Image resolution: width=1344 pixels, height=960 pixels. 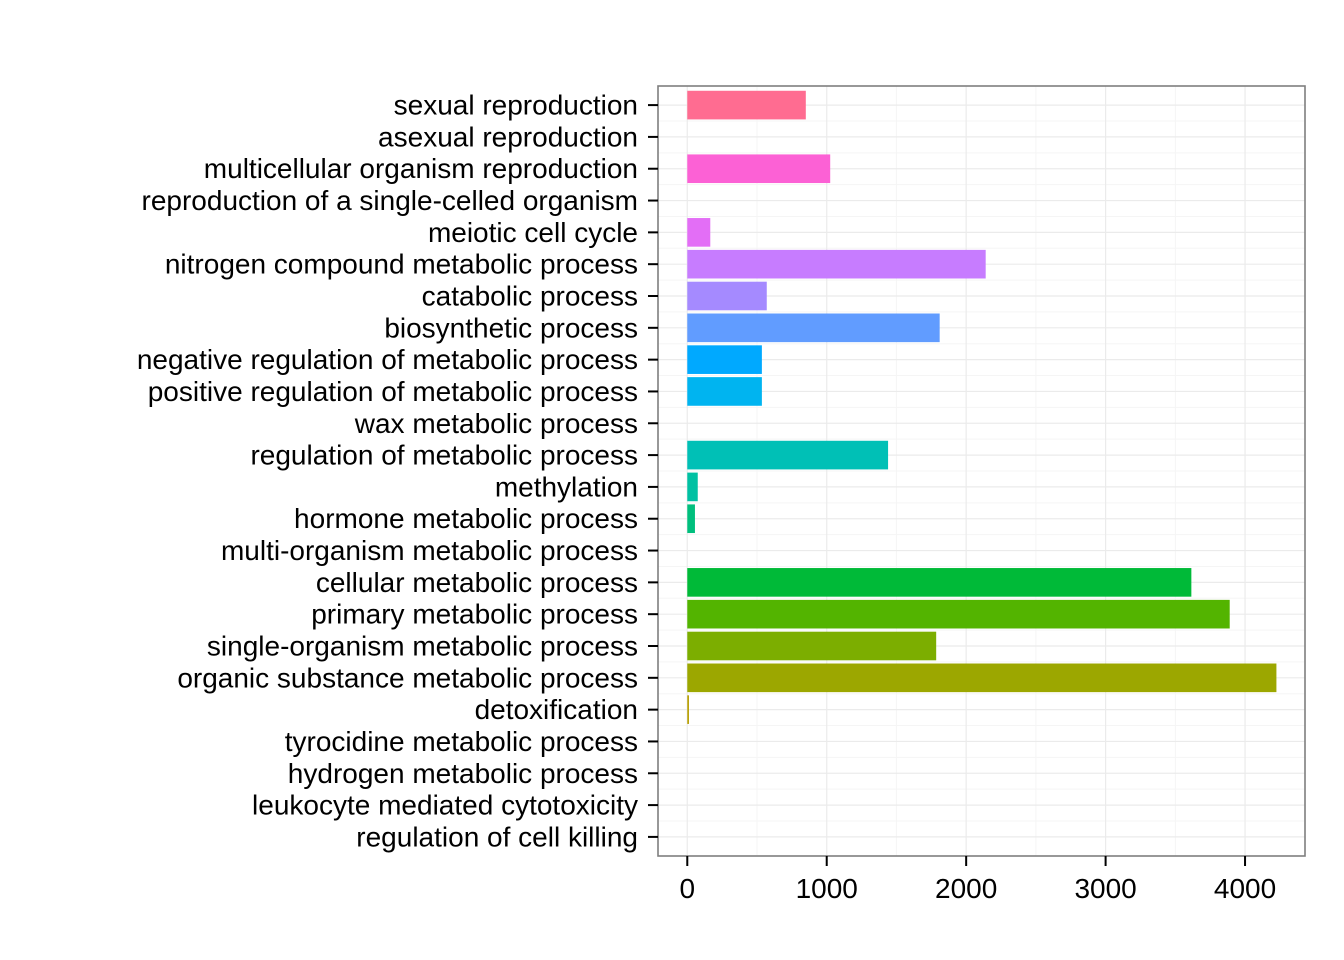 I want to click on y-tick-label: sexual reproduction, so click(x=516, y=105).